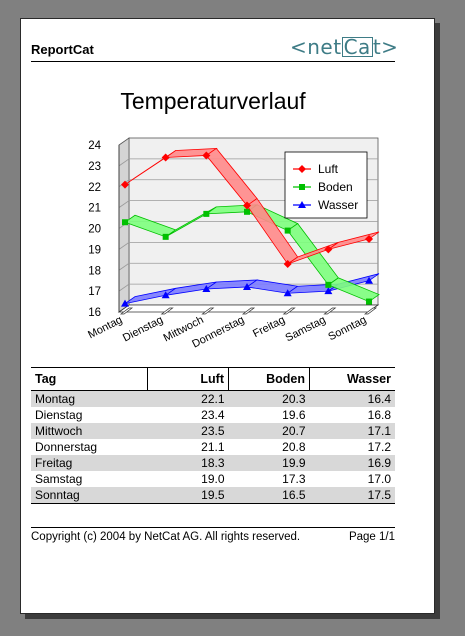 The width and height of the screenshot is (465, 636). What do you see at coordinates (94, 230) in the screenshot?
I see `y-tick-label: 20` at bounding box center [94, 230].